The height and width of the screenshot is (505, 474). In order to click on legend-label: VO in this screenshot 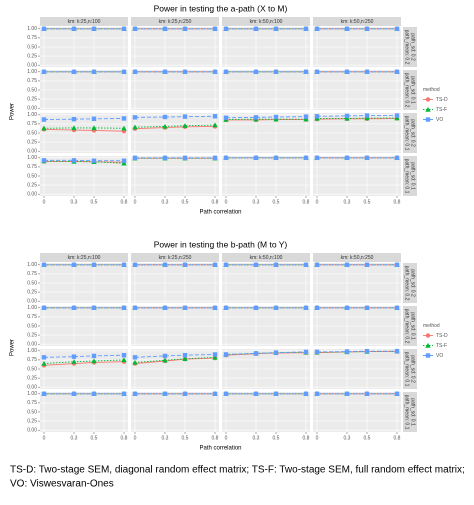, I will do `click(439, 356)`.